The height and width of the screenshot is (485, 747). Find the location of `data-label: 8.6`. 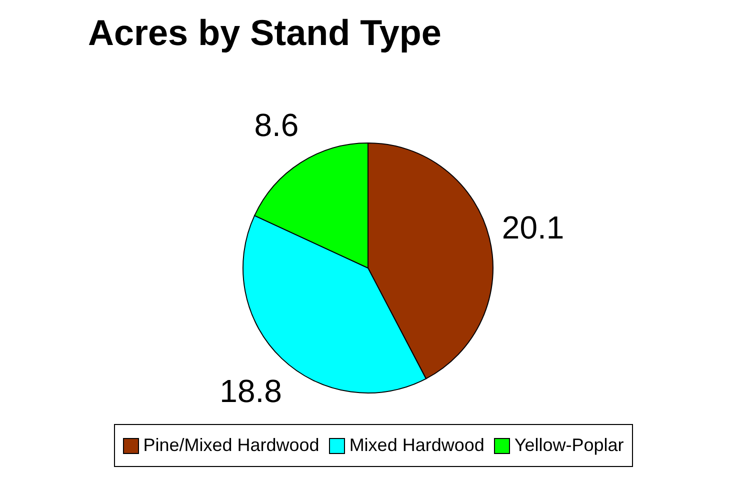

data-label: 8.6 is located at coordinates (276, 124).